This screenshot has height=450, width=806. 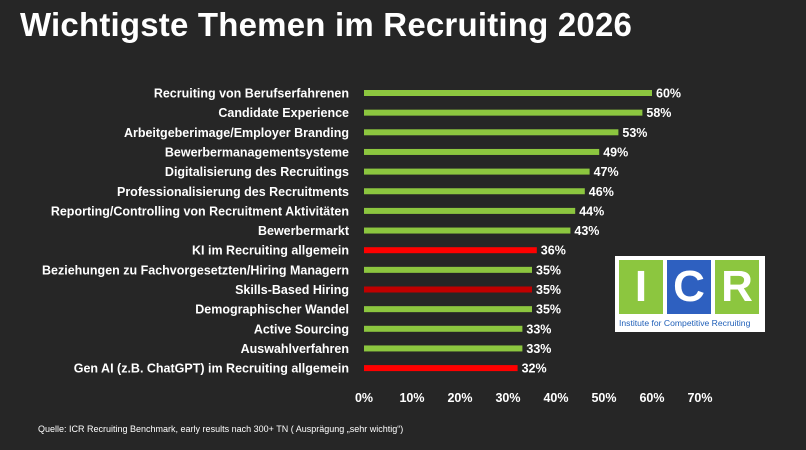 I want to click on category-label: Recruiting von Berufserfahrenen, so click(x=251, y=94).